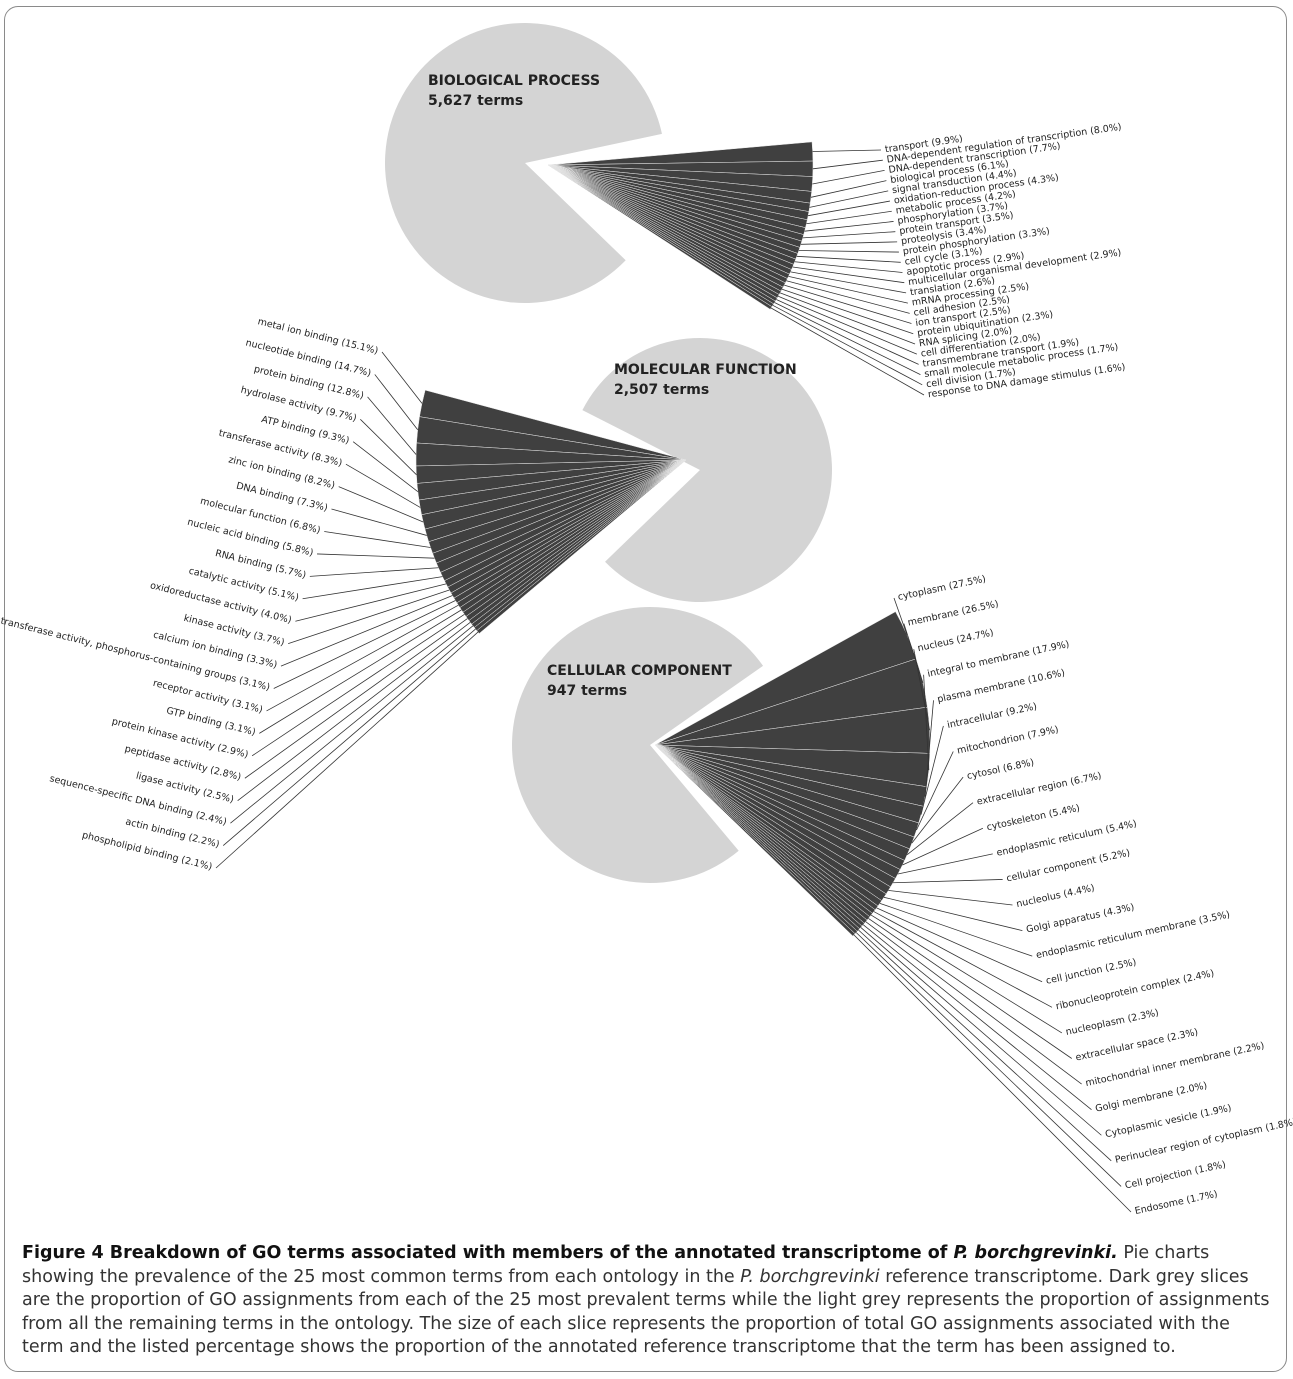  What do you see at coordinates (922, 592) in the screenshot?
I see `category-label: cytoplasm` at bounding box center [922, 592].